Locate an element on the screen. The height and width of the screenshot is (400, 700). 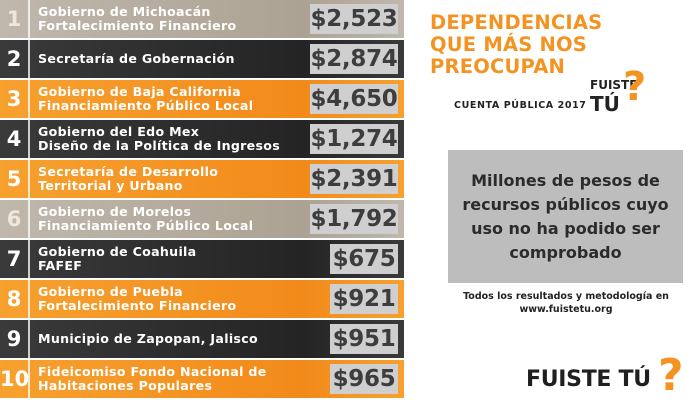
amount-value: $1,792 is located at coordinates (354, 219).